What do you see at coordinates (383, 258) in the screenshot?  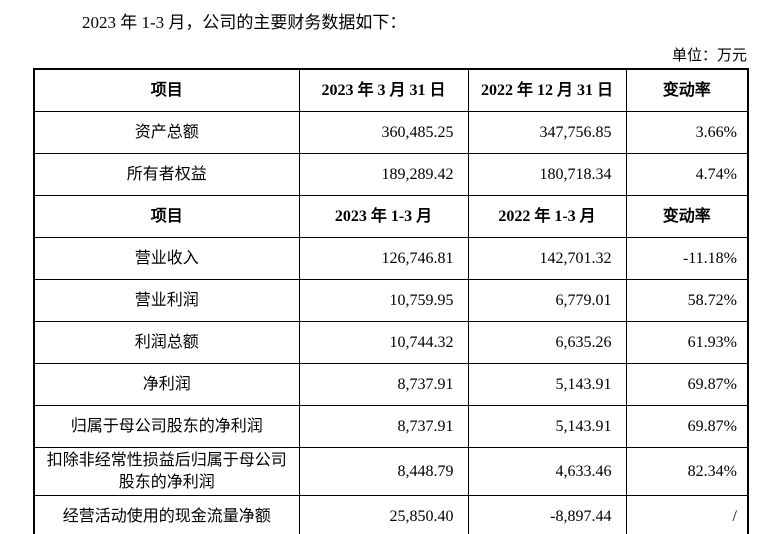 I see `value-2023: 126,746.81` at bounding box center [383, 258].